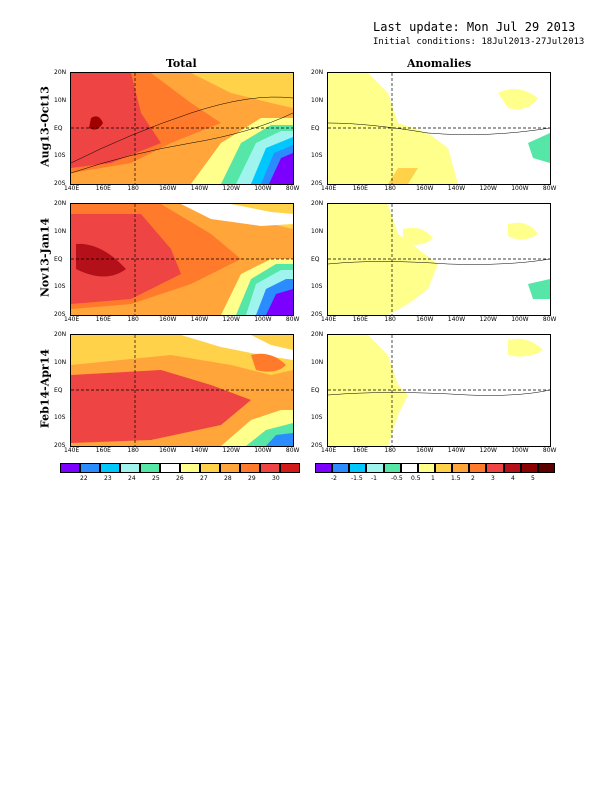  I want to click on color-scale-label: 26, so click(180, 478).